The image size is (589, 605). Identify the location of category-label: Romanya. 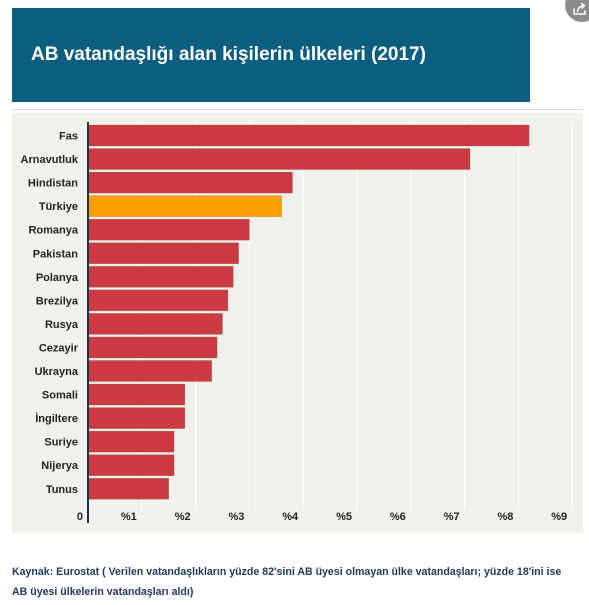
(53, 231).